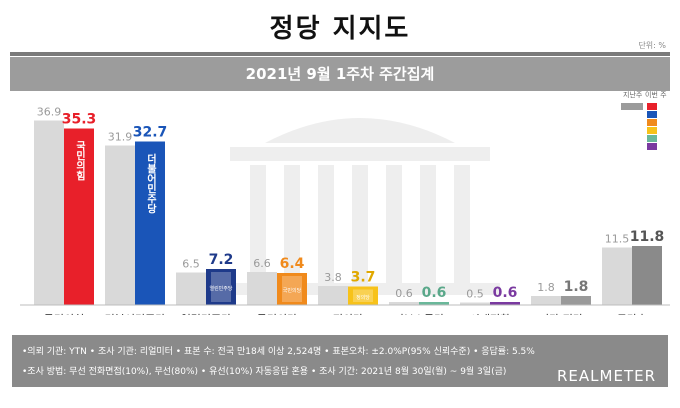 This screenshot has height=408, width=680. What do you see at coordinates (340, 29) in the screenshot?
I see `chart-title: 정당 지지도` at bounding box center [340, 29].